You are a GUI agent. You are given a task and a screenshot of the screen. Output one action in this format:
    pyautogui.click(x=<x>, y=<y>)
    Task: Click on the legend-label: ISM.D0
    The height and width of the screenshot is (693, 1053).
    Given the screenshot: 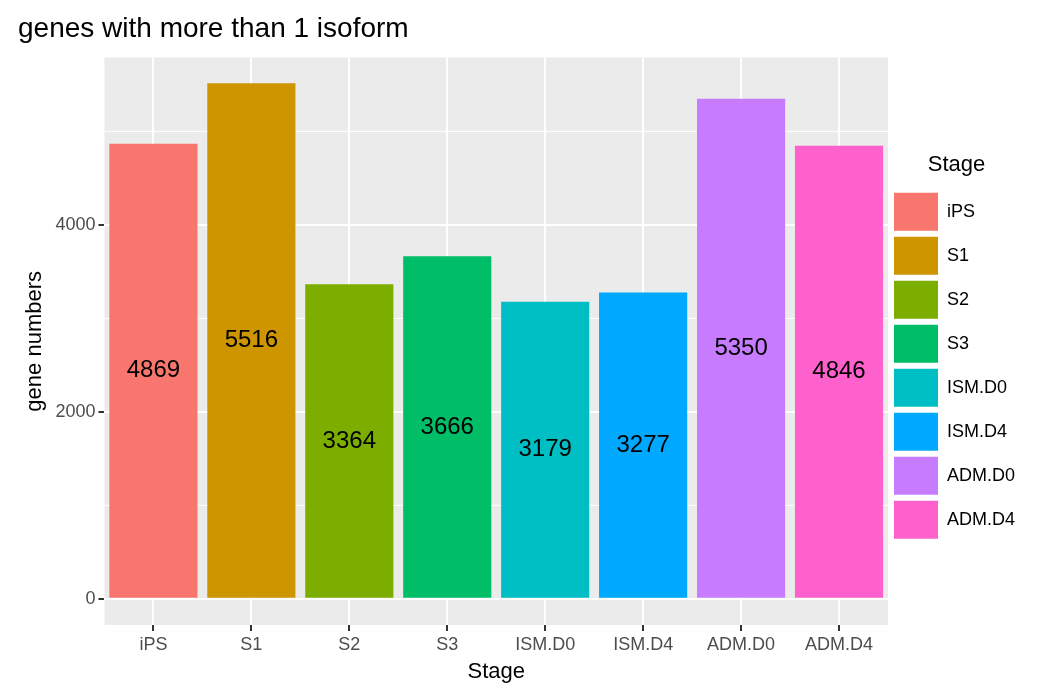 What is the action you would take?
    pyautogui.click(x=977, y=386)
    